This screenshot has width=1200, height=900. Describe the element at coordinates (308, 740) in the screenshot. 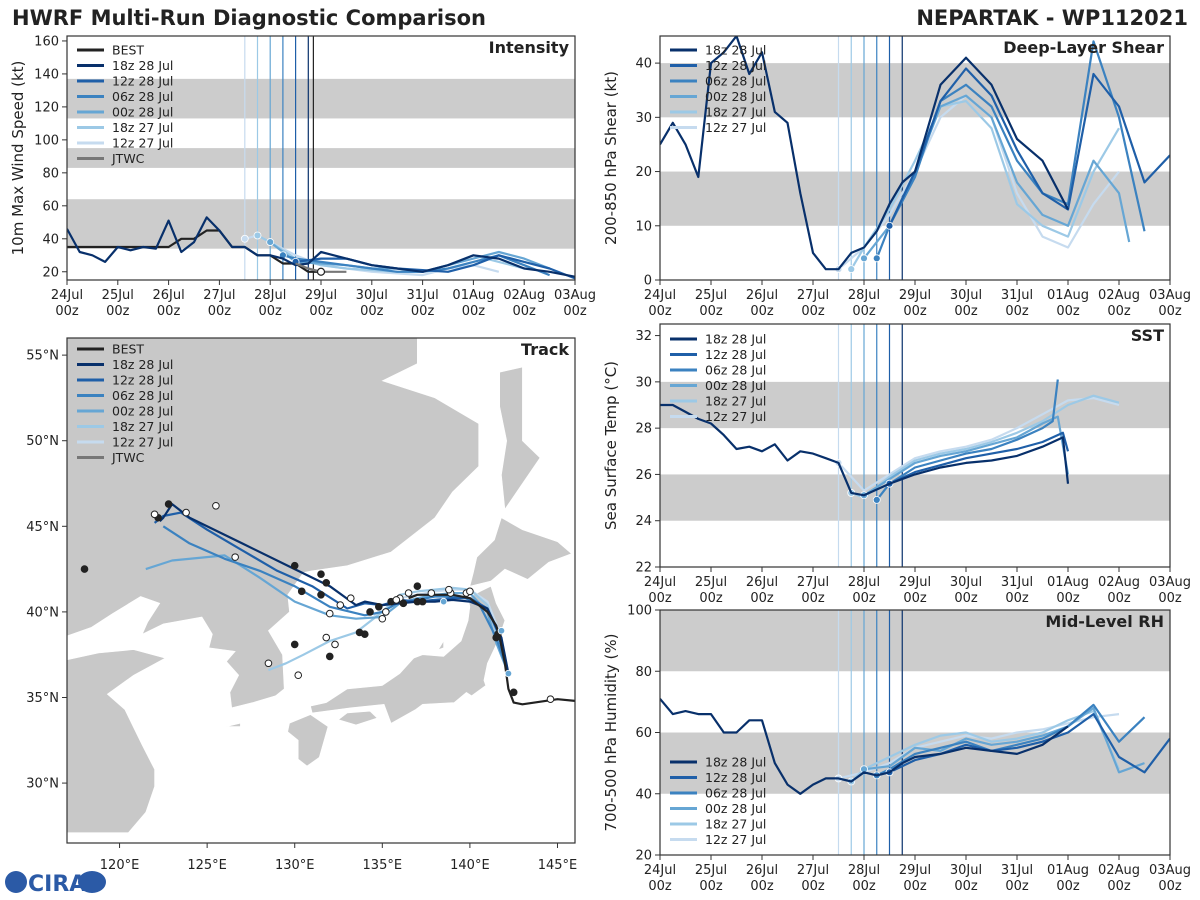

I see `kyushu` at that location.